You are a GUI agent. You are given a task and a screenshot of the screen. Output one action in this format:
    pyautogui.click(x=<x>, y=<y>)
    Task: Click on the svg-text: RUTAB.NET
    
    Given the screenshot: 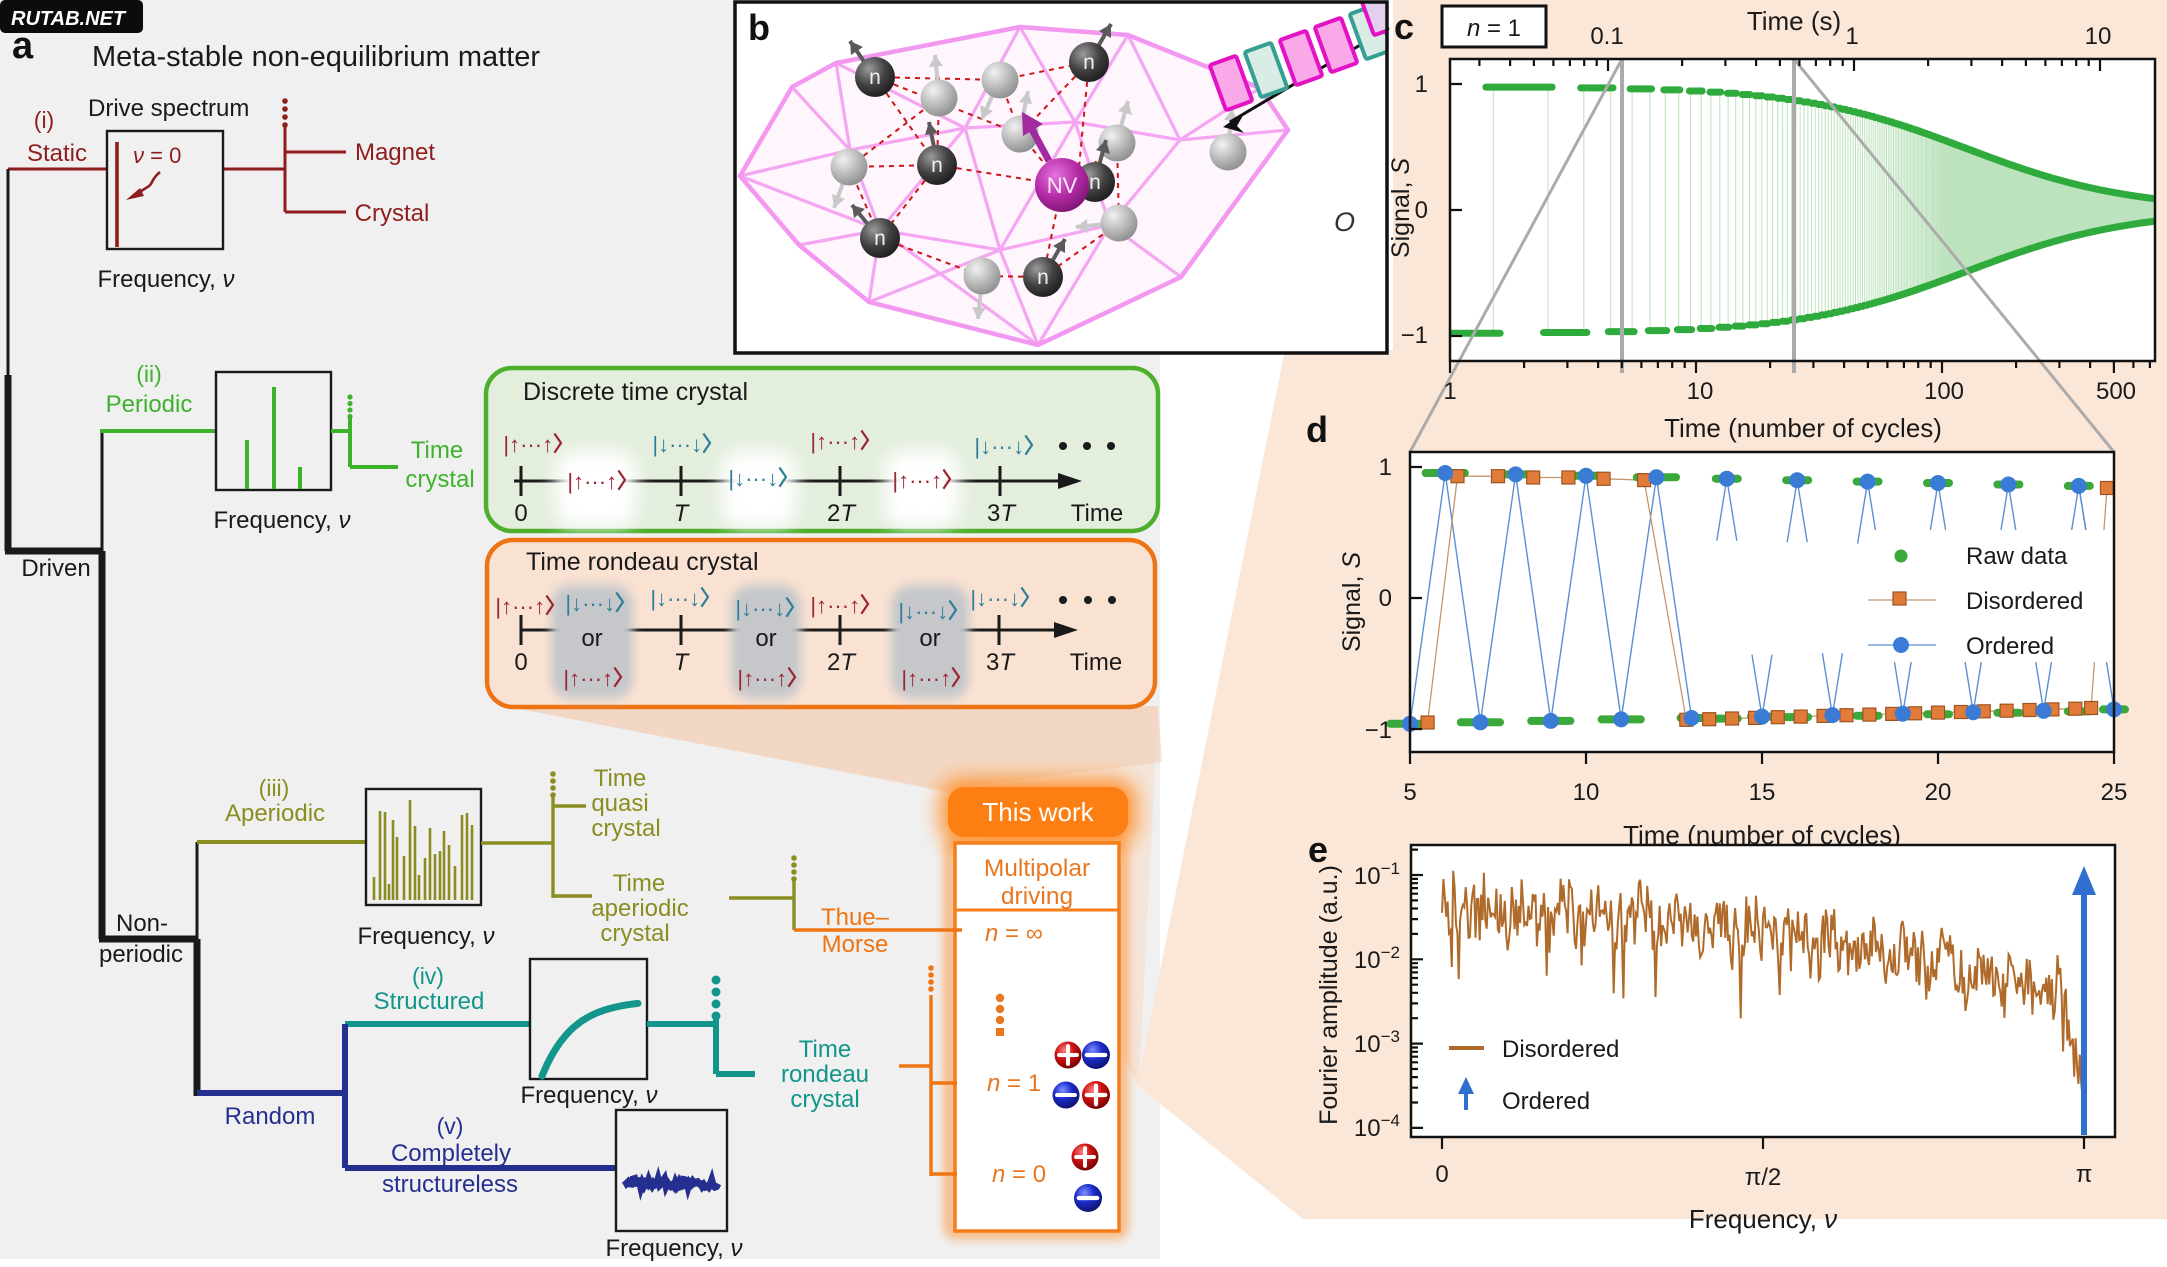 What is the action you would take?
    pyautogui.click(x=69, y=19)
    